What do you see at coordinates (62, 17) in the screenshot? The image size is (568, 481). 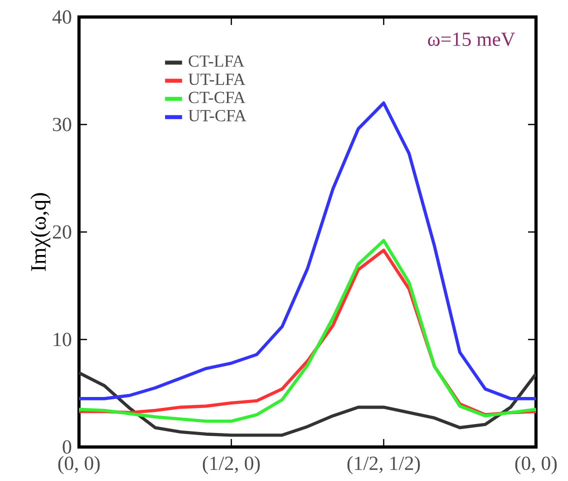 I see `y-tick-label: 40` at bounding box center [62, 17].